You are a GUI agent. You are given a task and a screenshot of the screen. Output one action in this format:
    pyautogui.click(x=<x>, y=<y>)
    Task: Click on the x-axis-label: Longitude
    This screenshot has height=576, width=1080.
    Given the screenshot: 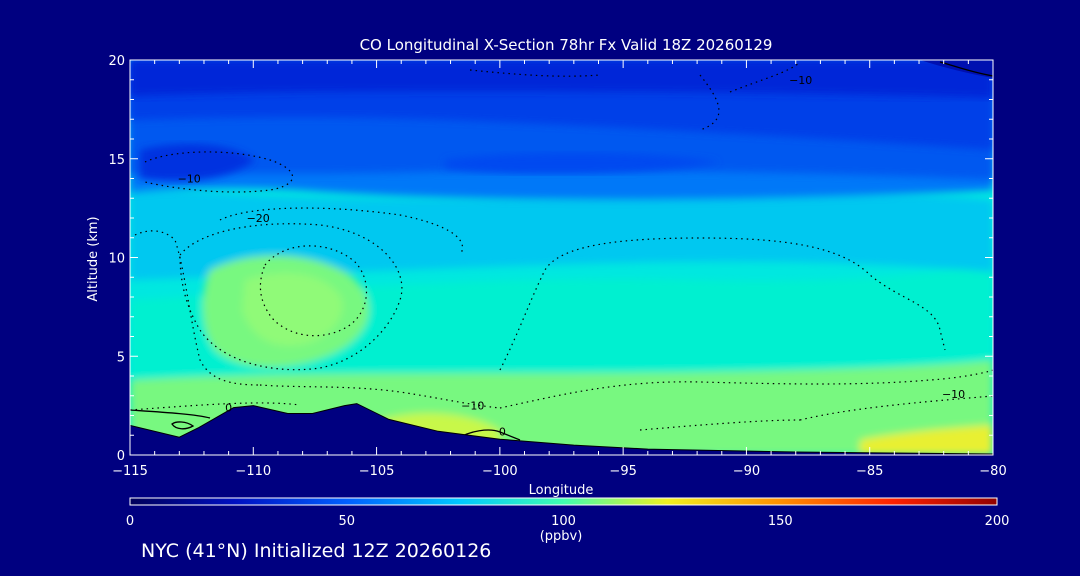 What is the action you would take?
    pyautogui.click(x=561, y=490)
    